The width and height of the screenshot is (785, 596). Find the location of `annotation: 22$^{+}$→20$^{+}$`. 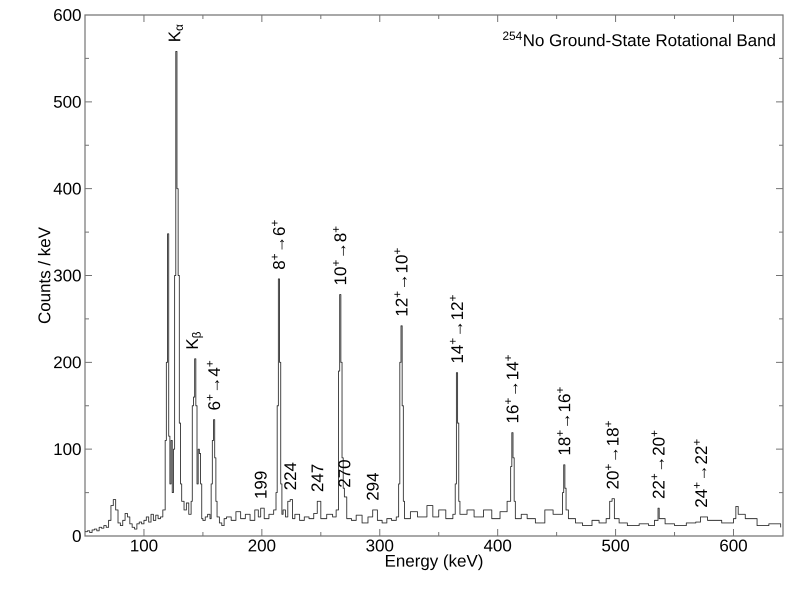

annotation: 22$^{+}$→20$^{+}$ is located at coordinates (658, 464).